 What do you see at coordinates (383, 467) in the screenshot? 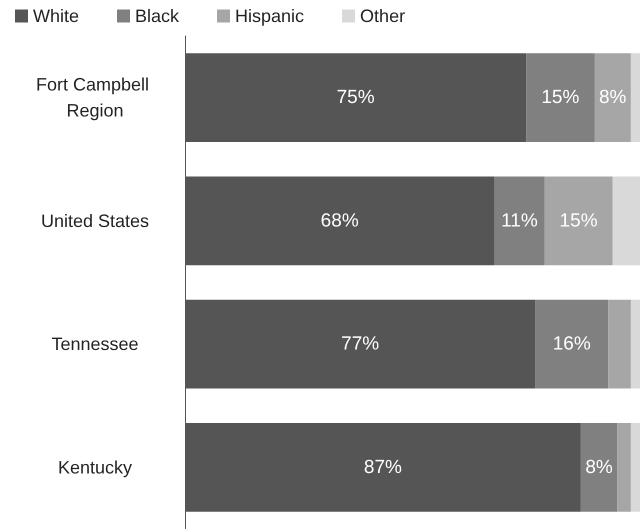
I see `data-label: 87%` at bounding box center [383, 467].